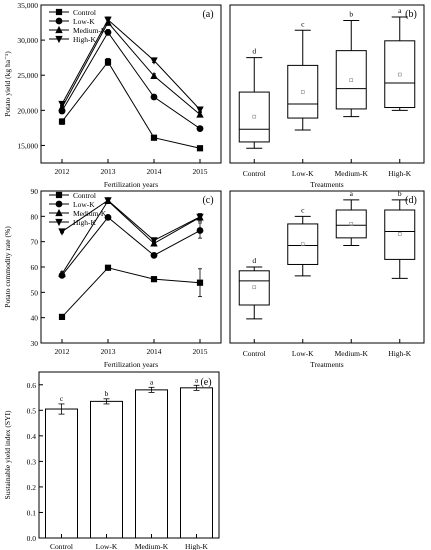 Image resolution: width=431 pixels, height=550 pixels. I want to click on y-axis-label: Sustainable yield index (SYI), so click(7, 454).